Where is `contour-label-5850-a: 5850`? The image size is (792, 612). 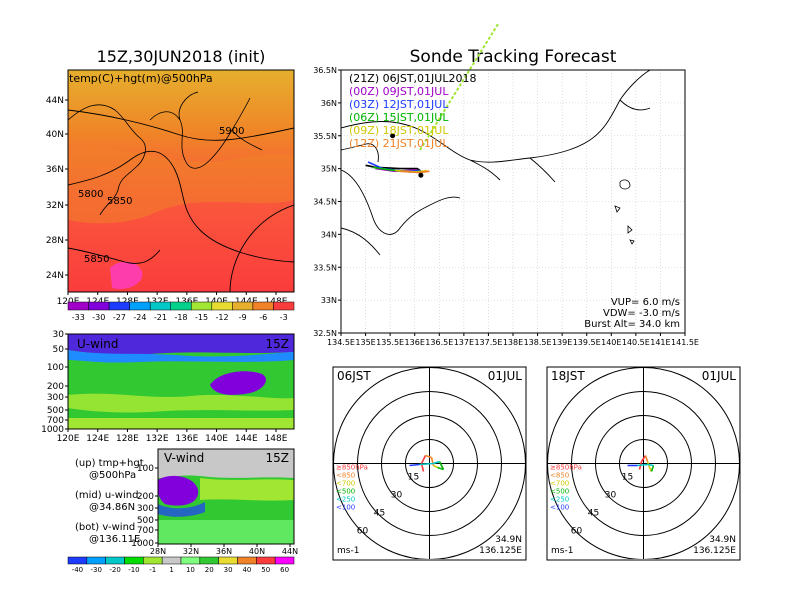 contour-label-5850-a: 5850 is located at coordinates (119, 201).